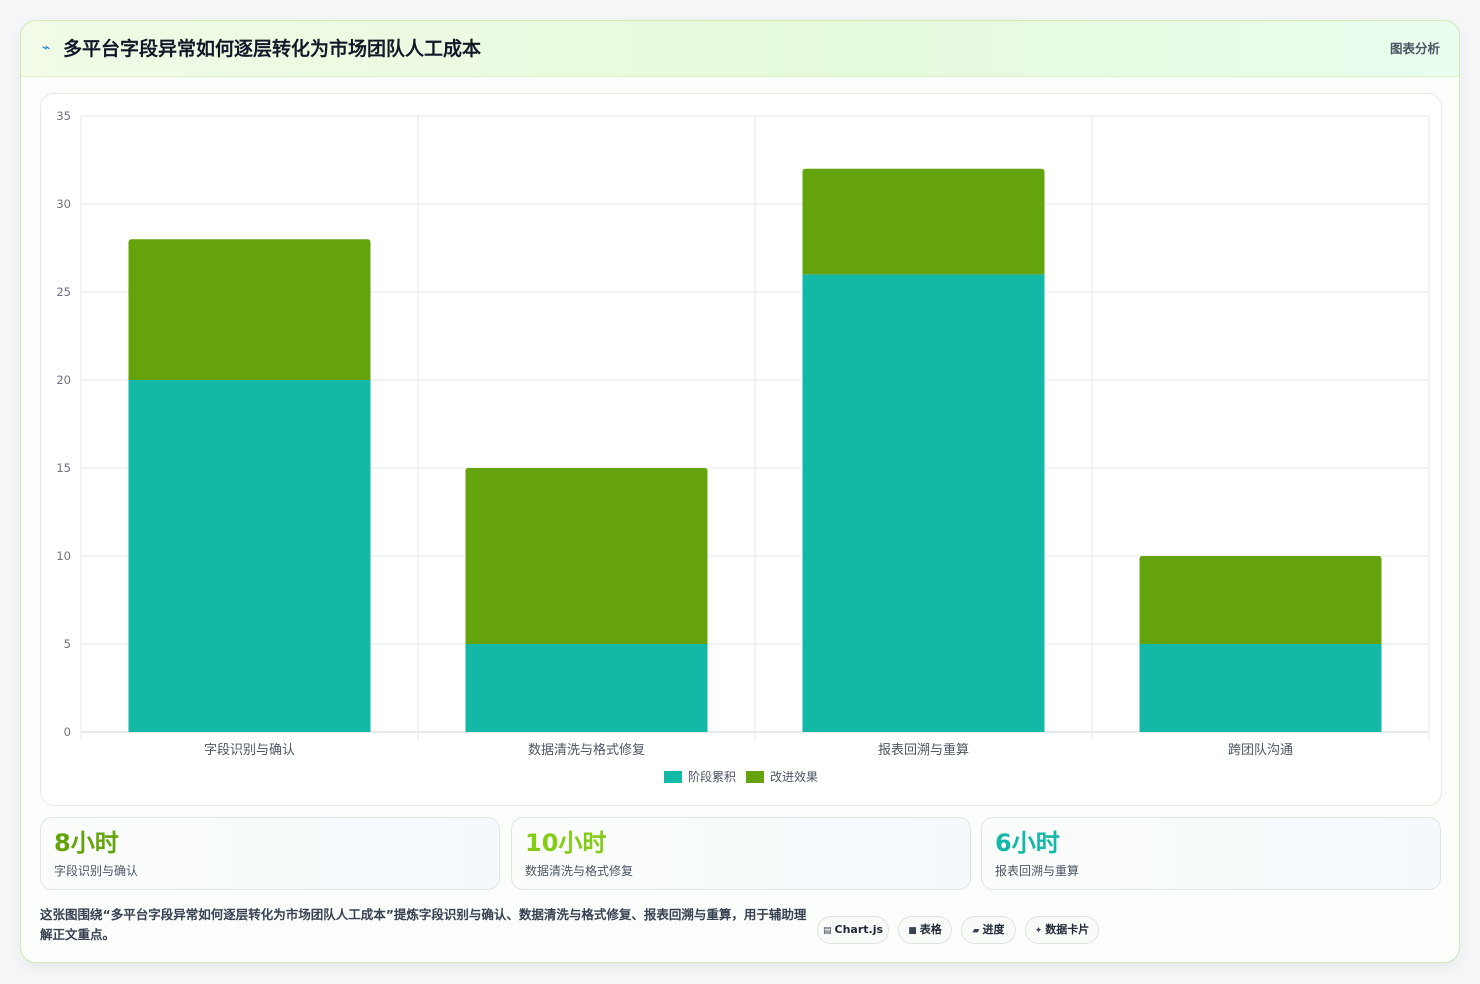  I want to click on stat-card-2: 10小时 数据清洗与格式修复, so click(741, 853).